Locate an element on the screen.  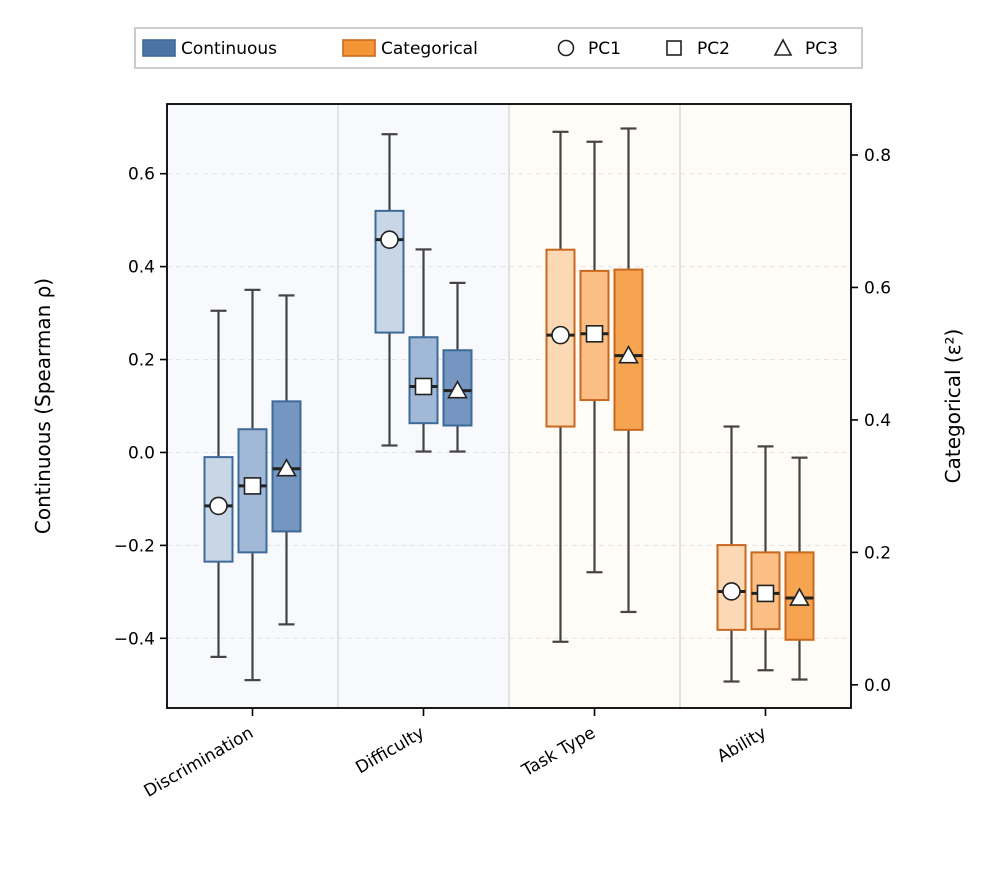
legend-entry-pc1: PC1 is located at coordinates (589, 49).